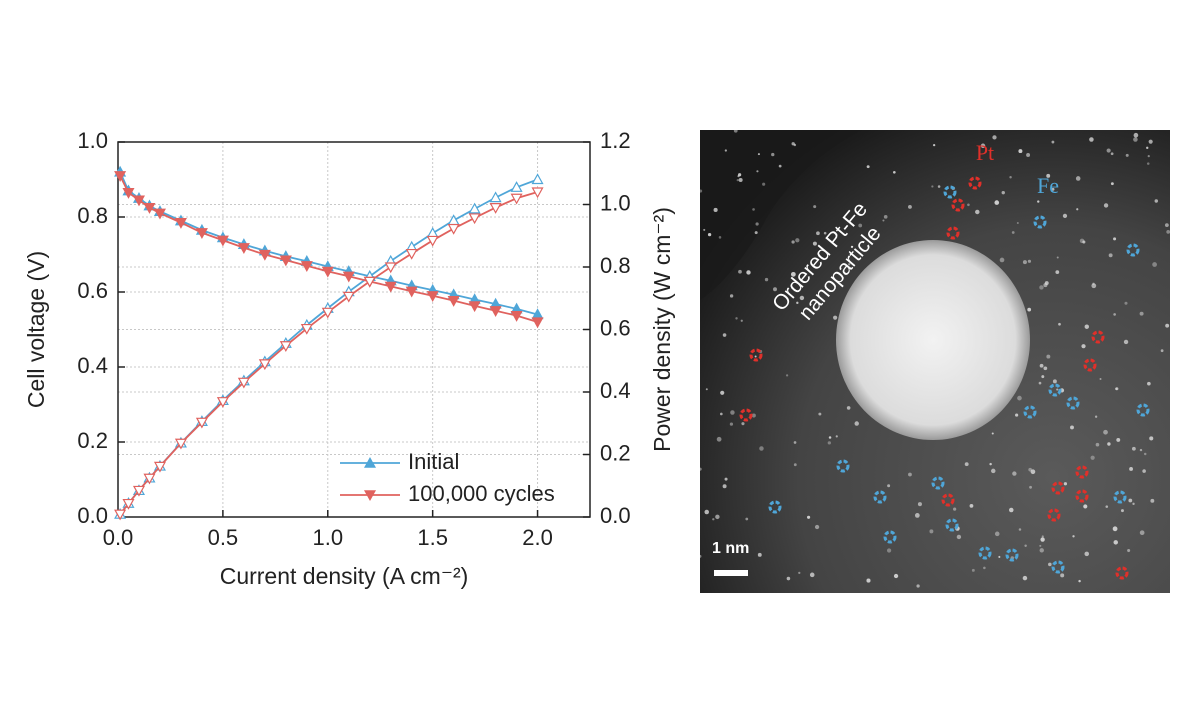 This screenshot has width=1200, height=725. I want to click on y2-tick-label: 0.4, so click(615, 390).